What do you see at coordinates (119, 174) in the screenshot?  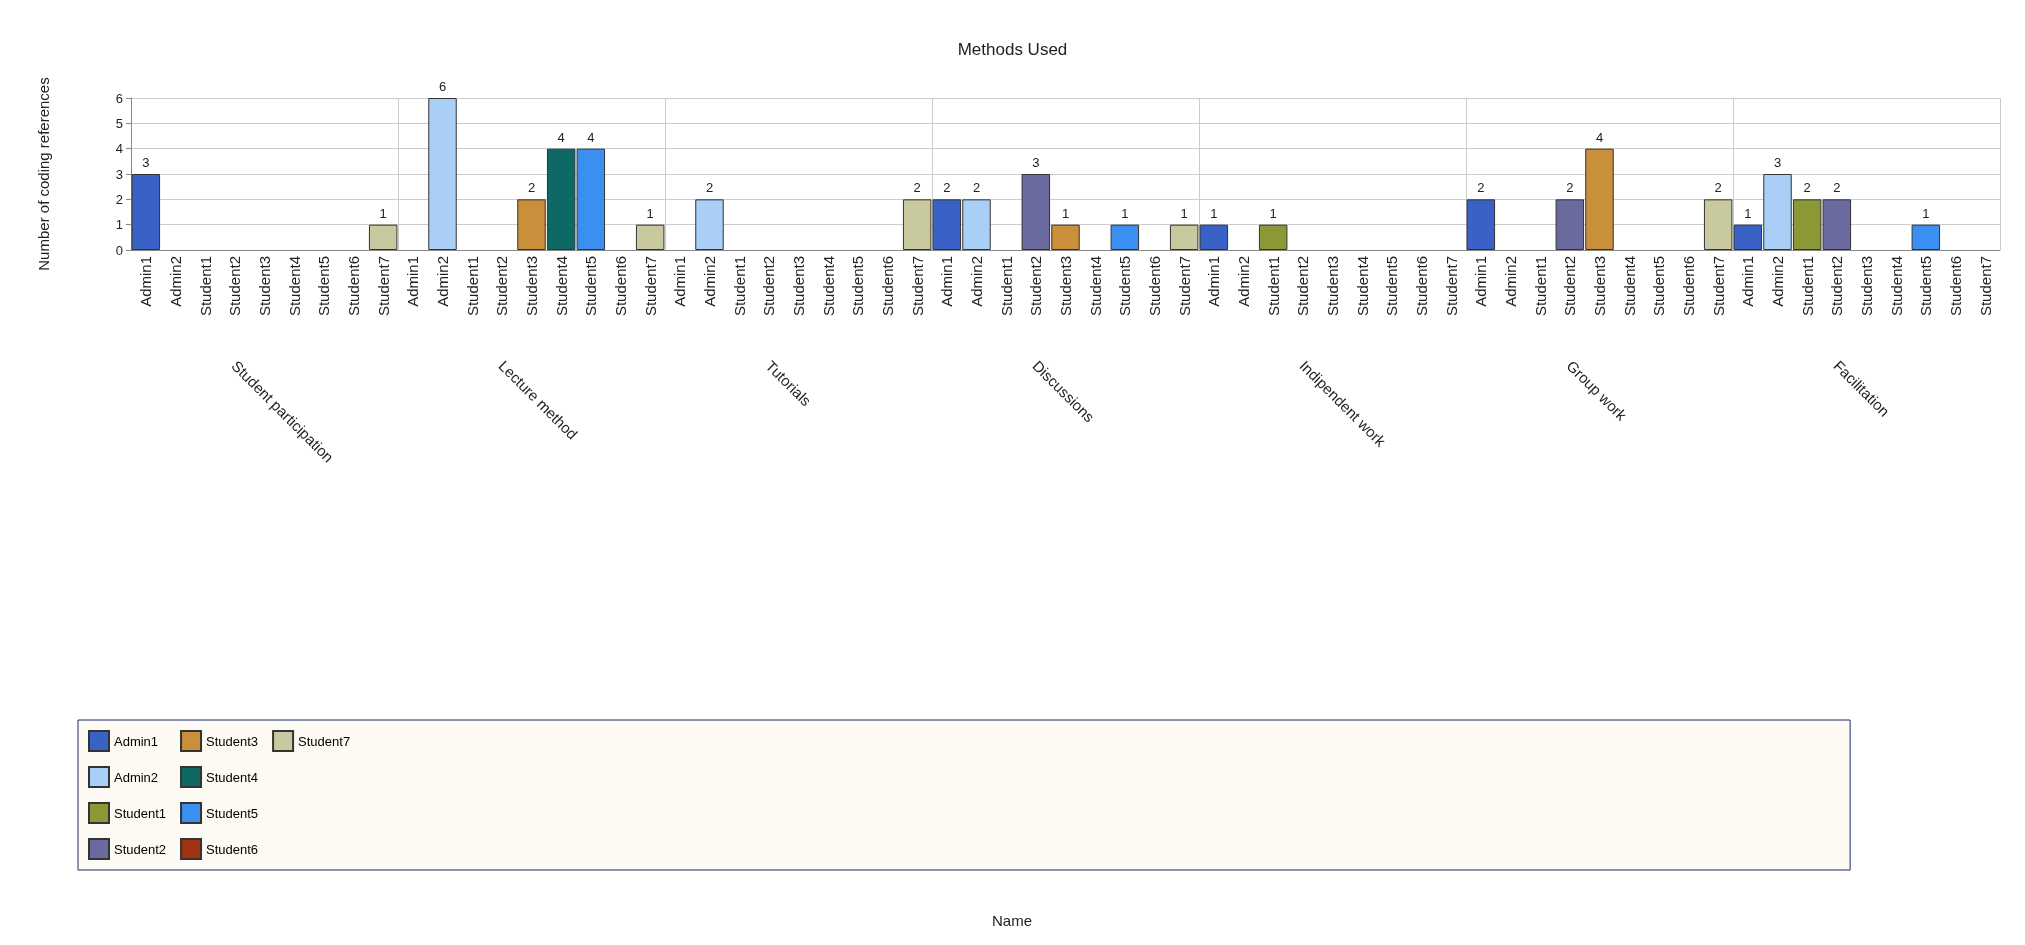 I see `y-tick-label: 3` at bounding box center [119, 174].